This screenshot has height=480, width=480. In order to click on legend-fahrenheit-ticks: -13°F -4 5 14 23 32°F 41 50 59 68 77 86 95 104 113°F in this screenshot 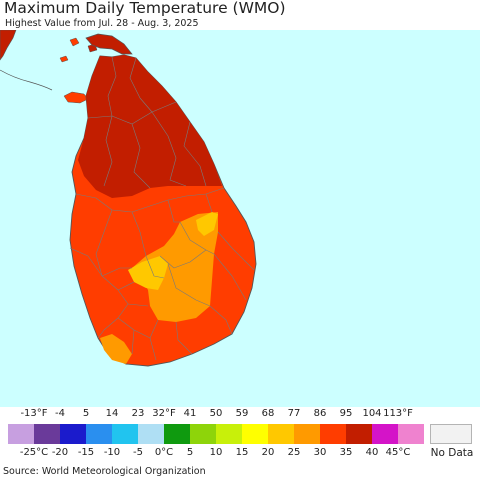, I will do `click(240, 415)`.